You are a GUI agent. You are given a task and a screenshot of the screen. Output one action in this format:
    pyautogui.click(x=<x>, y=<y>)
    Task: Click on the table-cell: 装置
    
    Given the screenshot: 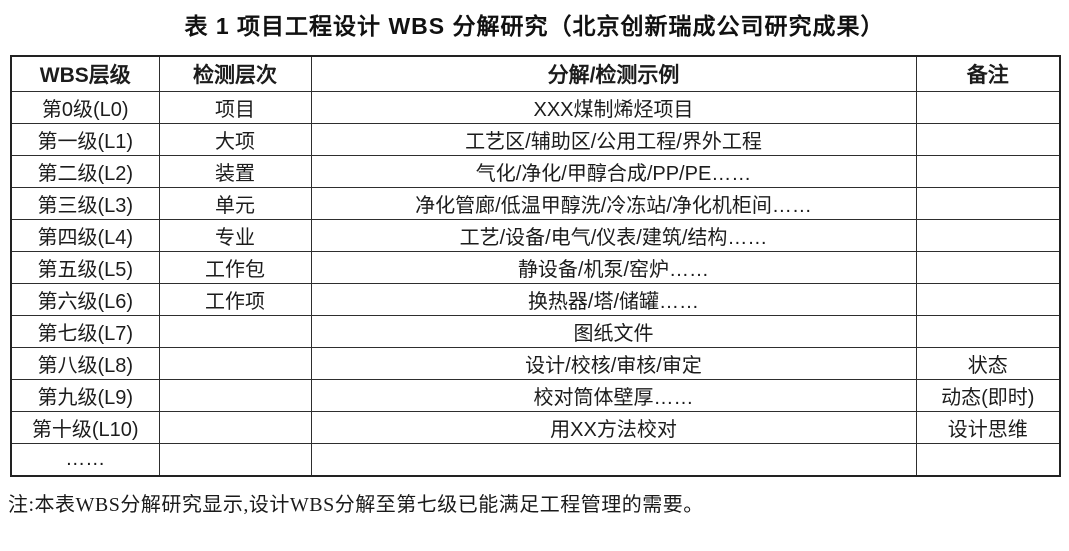 What is the action you would take?
    pyautogui.click(x=235, y=171)
    